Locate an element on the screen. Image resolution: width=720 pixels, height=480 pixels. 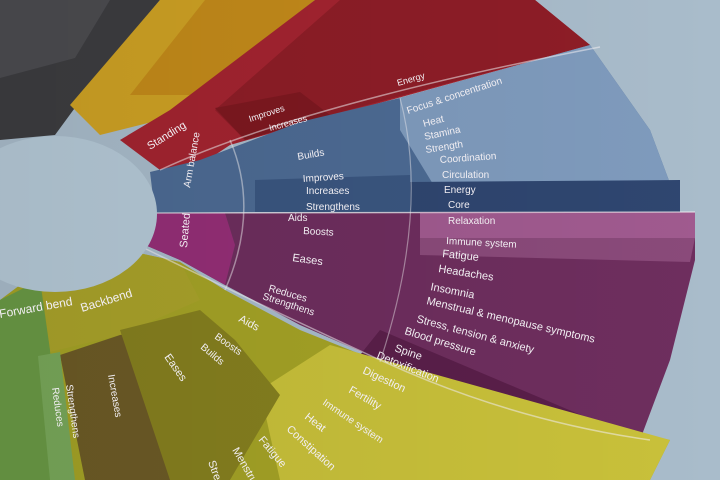
label-purple-relaxation: Relaxation is located at coordinates (471, 221).